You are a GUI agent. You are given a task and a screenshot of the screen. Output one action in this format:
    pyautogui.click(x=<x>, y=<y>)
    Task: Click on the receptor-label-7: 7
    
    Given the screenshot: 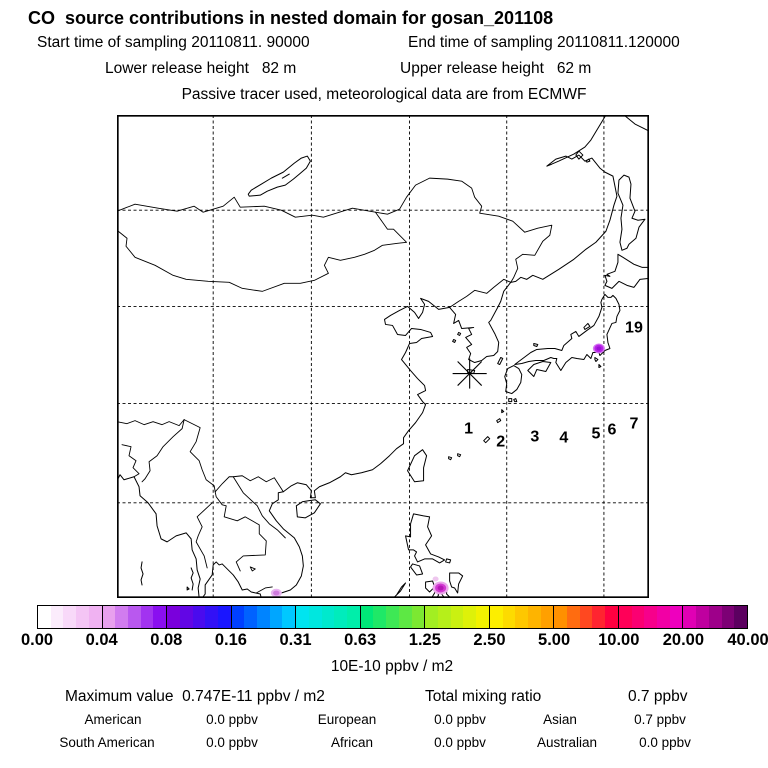 What is the action you would take?
    pyautogui.click(x=634, y=424)
    